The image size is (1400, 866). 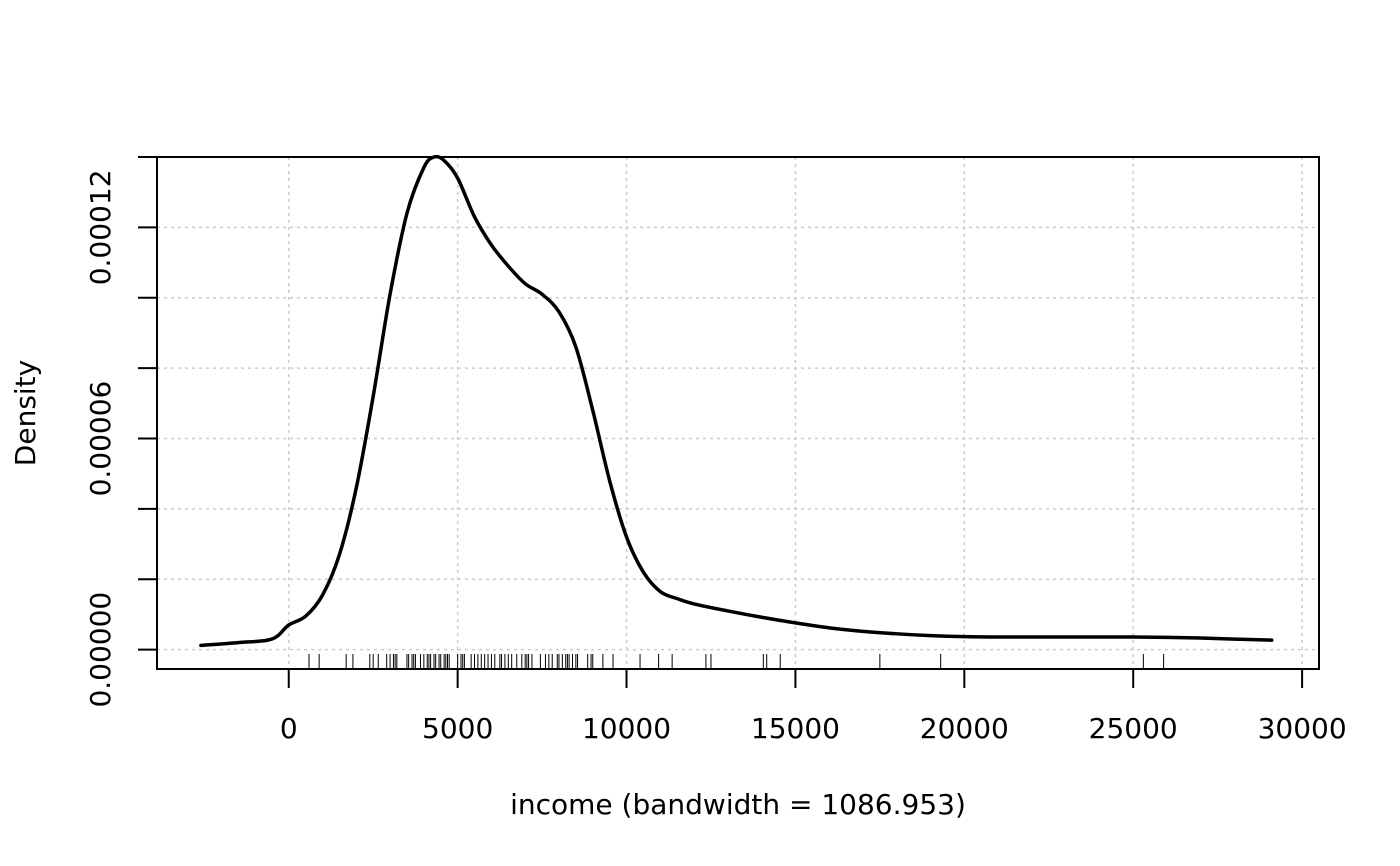 What do you see at coordinates (738, 804) in the screenshot?
I see `x-axis-title: income (bandwidth = 1086.953)` at bounding box center [738, 804].